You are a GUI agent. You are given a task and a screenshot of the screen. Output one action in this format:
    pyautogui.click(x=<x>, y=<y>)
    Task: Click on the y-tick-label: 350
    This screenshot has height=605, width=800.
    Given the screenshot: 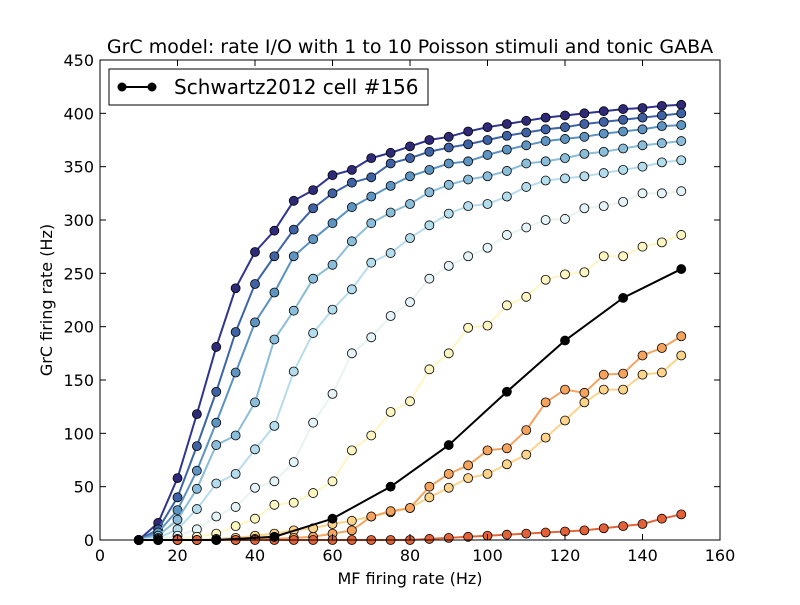 What is the action you would take?
    pyautogui.click(x=78, y=167)
    